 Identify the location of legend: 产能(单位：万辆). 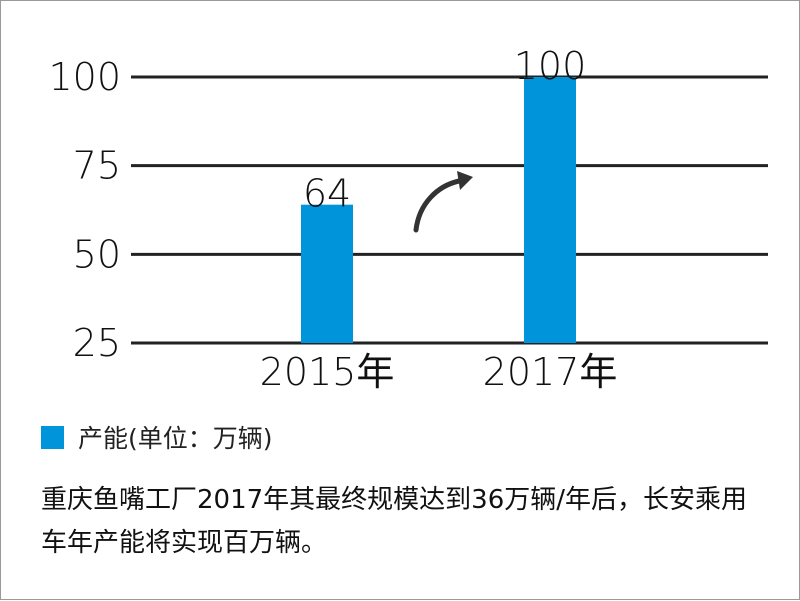
(157, 437).